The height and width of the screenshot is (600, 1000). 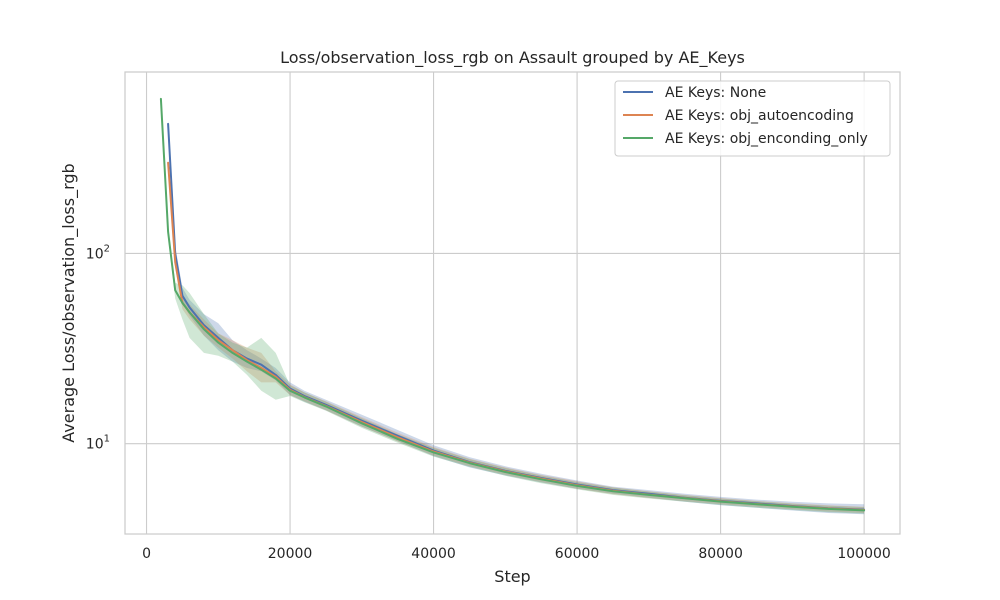 What do you see at coordinates (69, 302) in the screenshot?
I see `y-axis-label: Average Loss/observation_loss_rgb` at bounding box center [69, 302].